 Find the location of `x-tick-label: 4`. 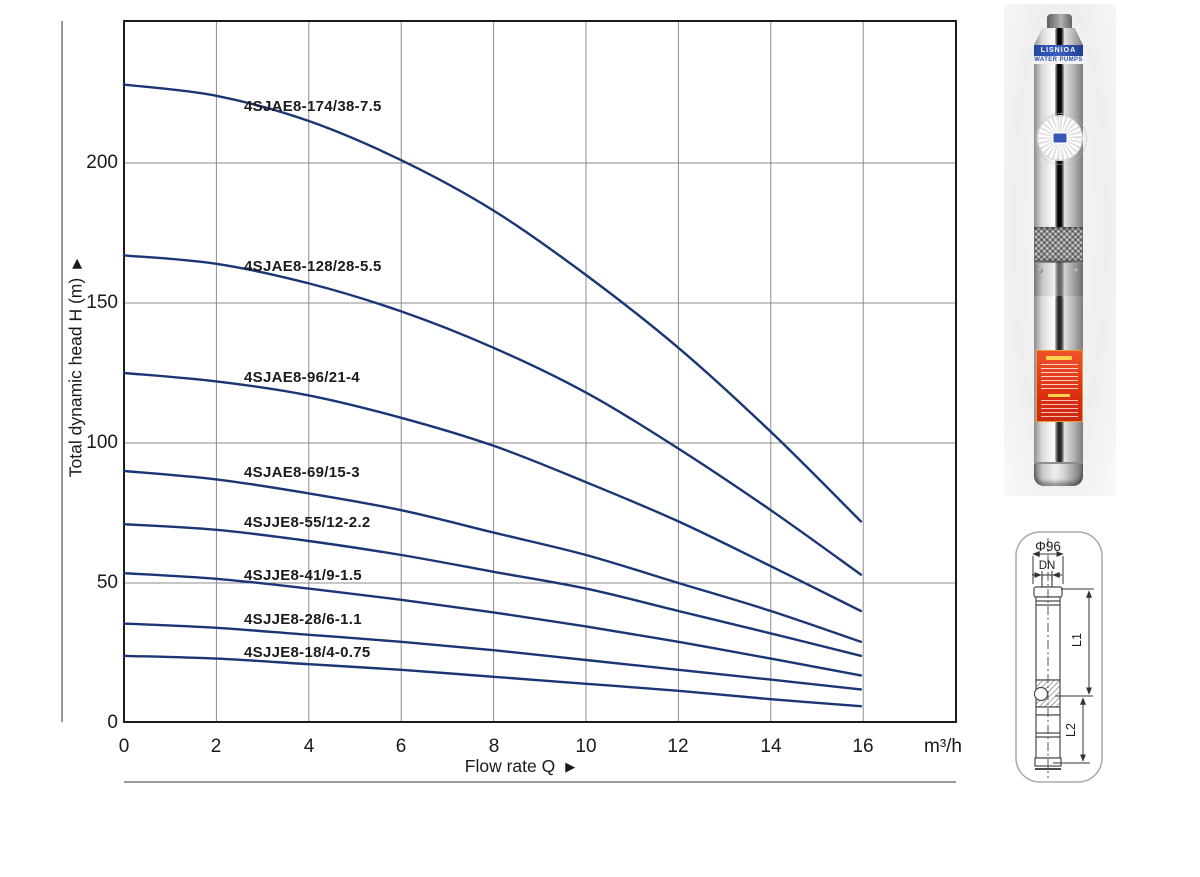

x-tick-label: 4 is located at coordinates (309, 746).